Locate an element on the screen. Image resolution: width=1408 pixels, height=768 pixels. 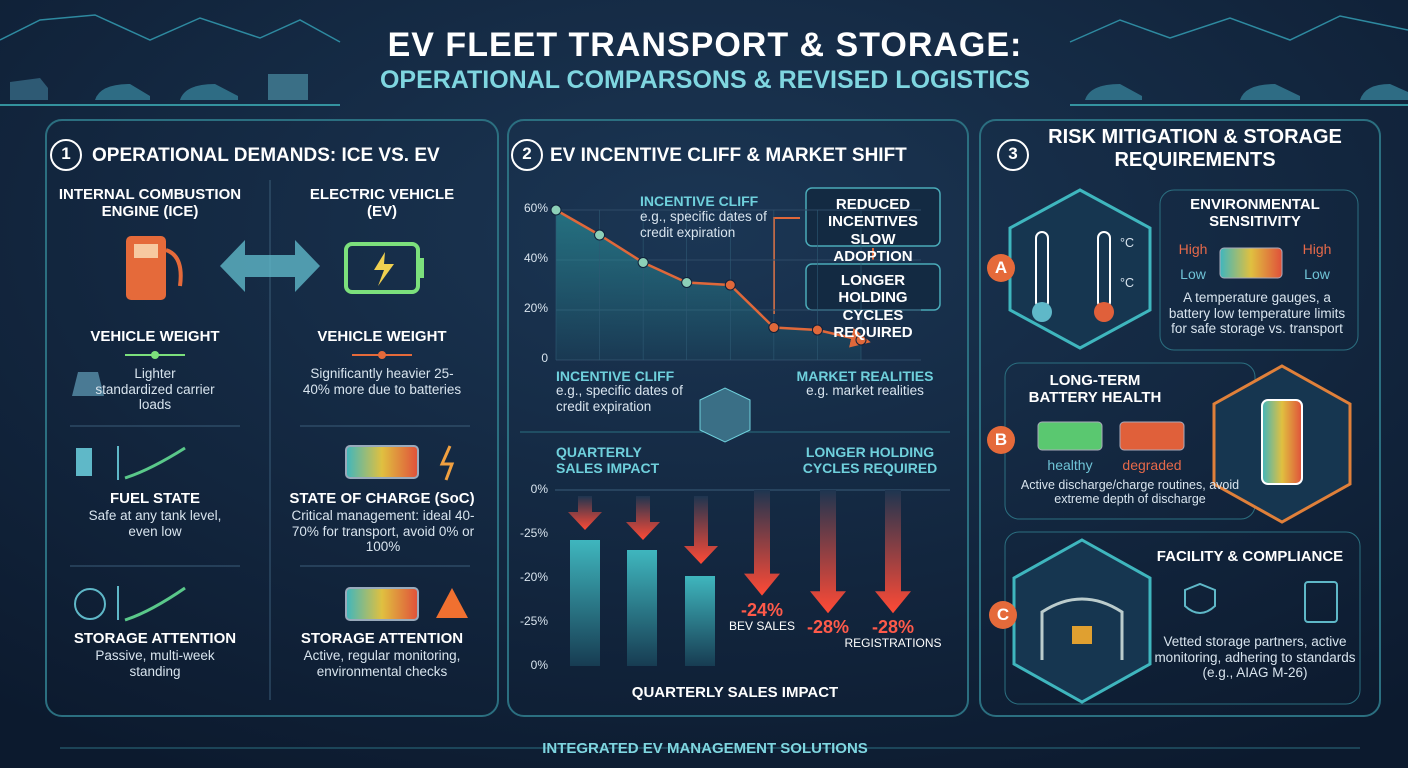
row-label: STATE OF CHARGE (SoC) is located at coordinates (382, 498).